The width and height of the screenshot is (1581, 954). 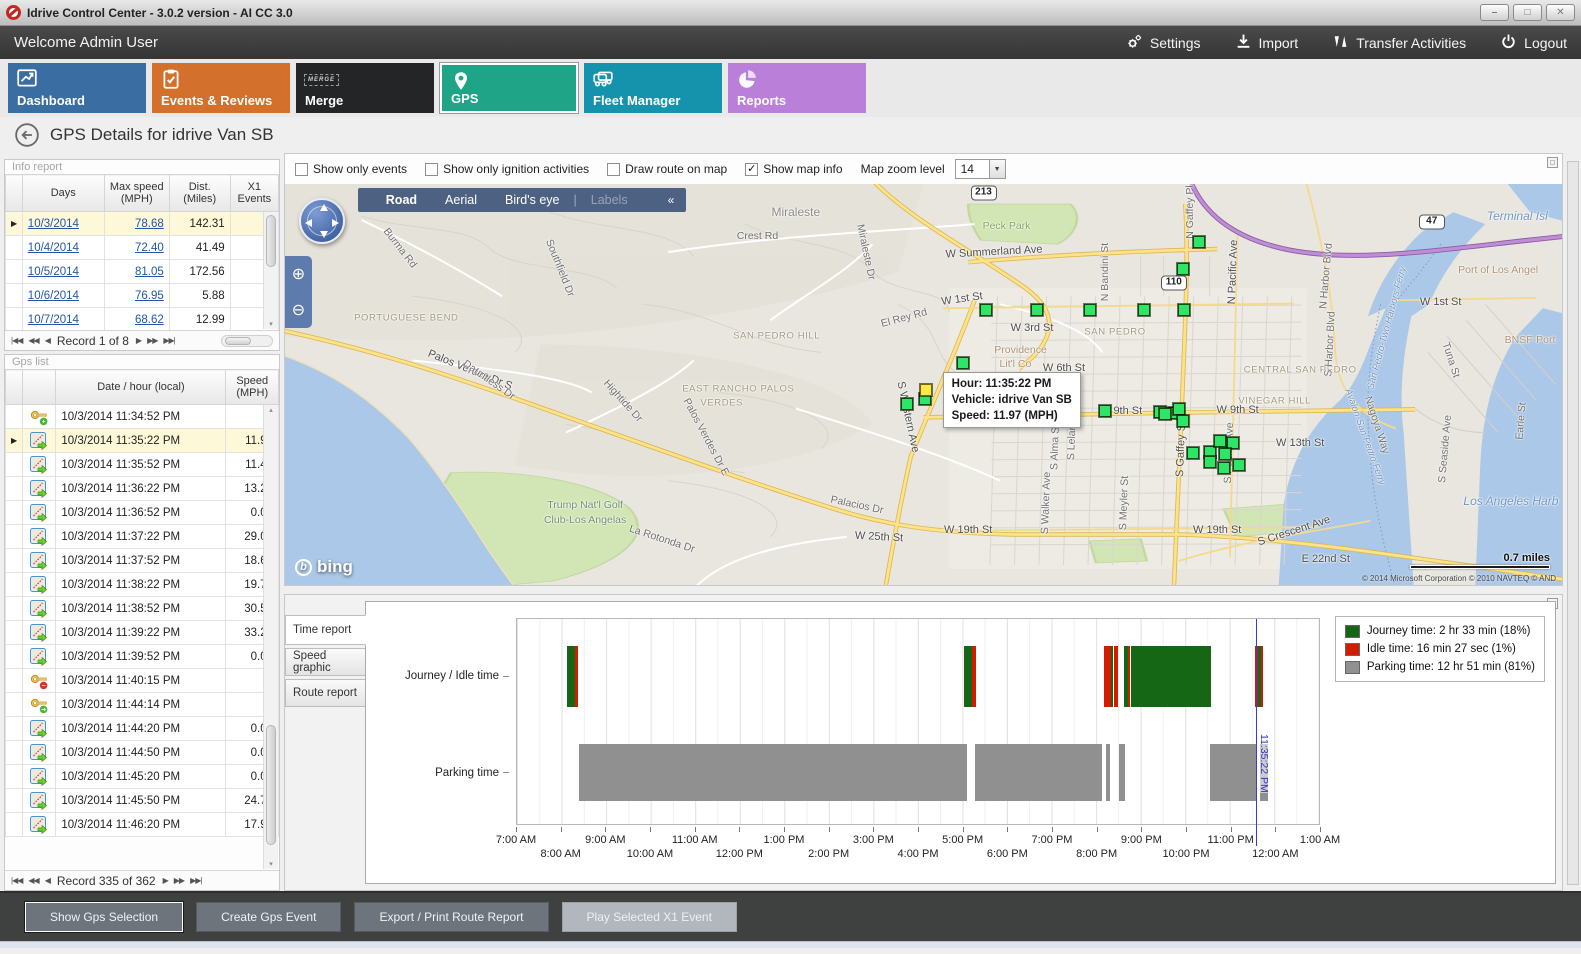 I want to click on max-speed-link: 81.05, so click(x=149, y=271).